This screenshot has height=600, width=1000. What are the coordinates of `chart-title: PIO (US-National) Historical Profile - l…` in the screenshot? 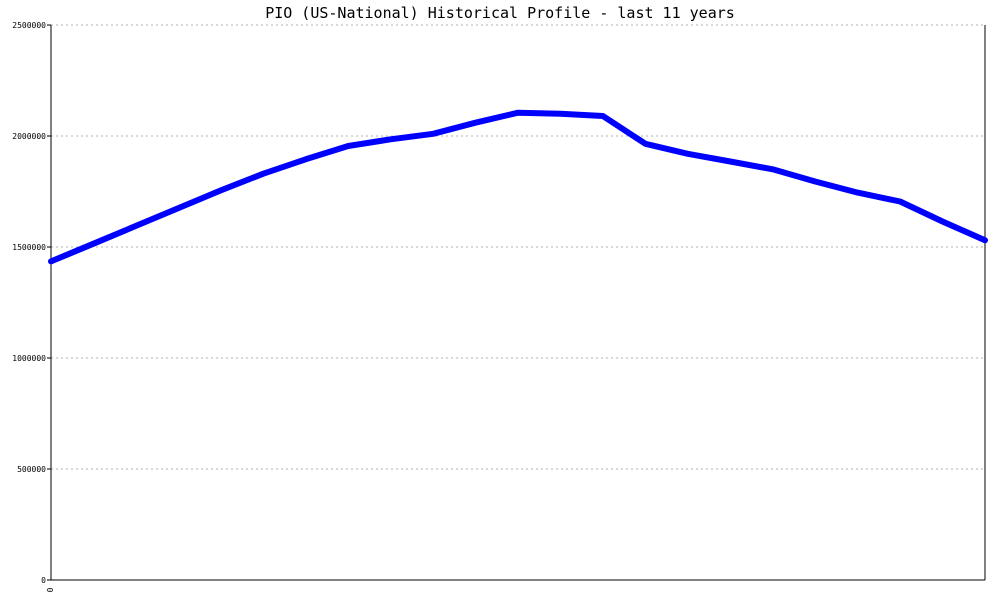 It's located at (500, 13).